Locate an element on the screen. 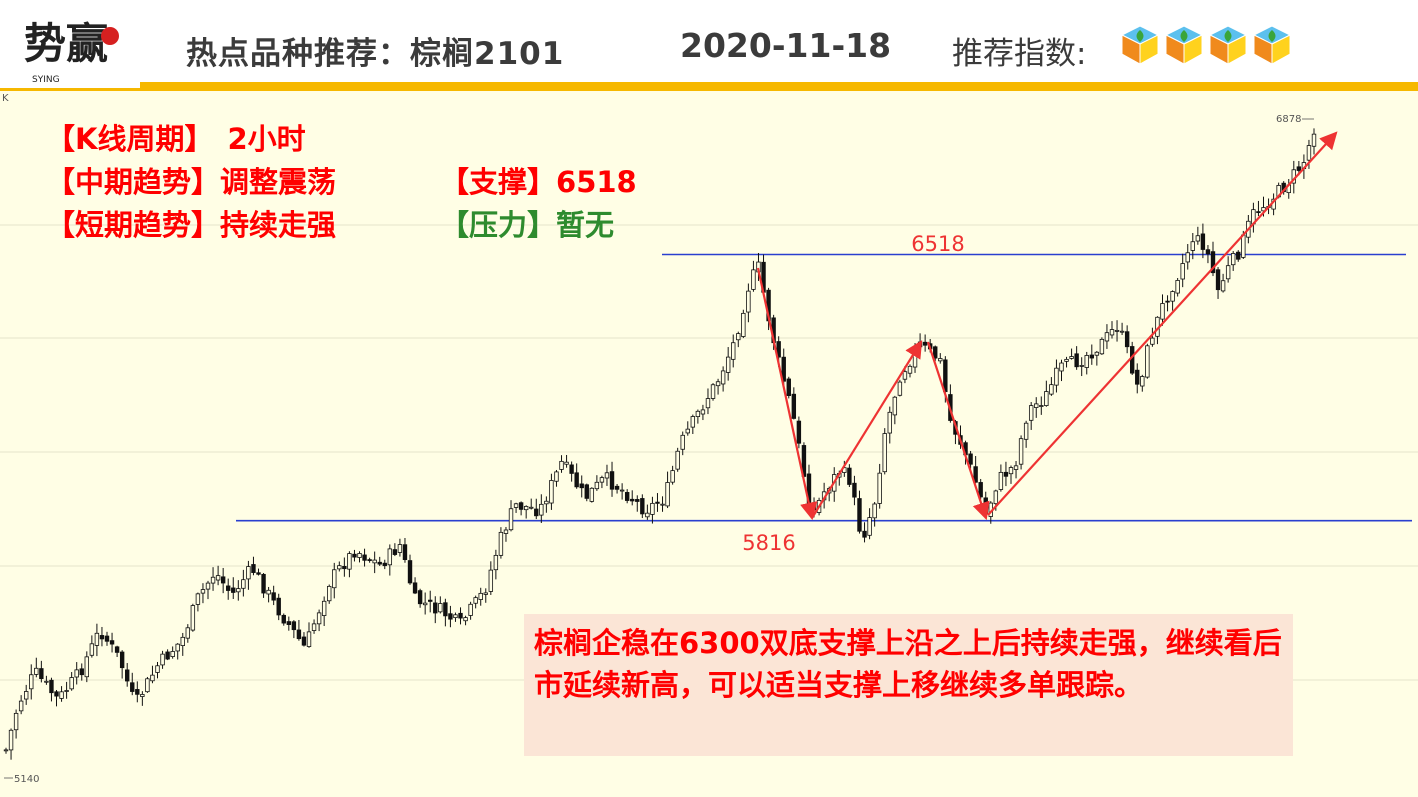  header: 势赢 SYING 热点品种推荐：棕榈2101 2020-11-18 推荐指数: is located at coordinates (709, 42).